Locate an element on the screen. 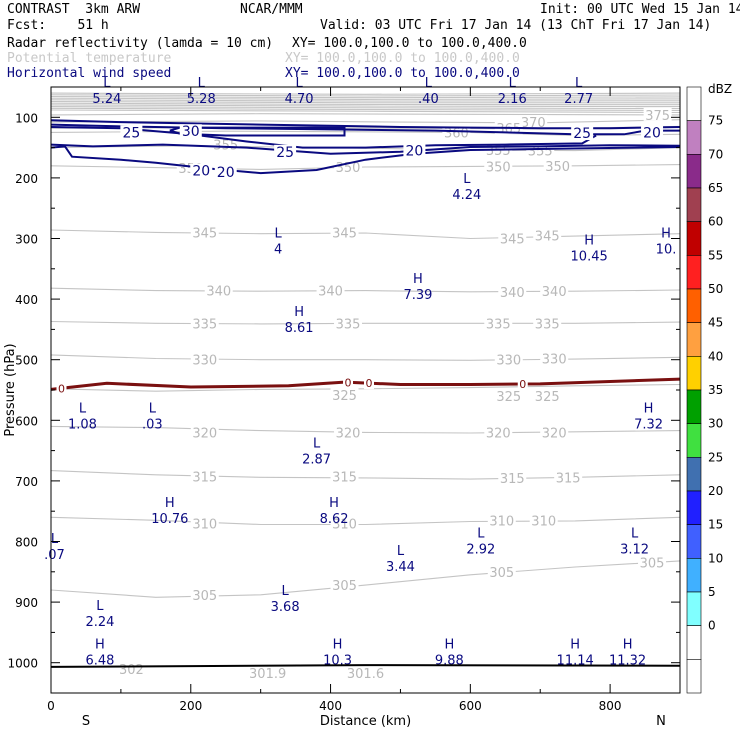  wind-extremum-value: 2.77 is located at coordinates (578, 99).